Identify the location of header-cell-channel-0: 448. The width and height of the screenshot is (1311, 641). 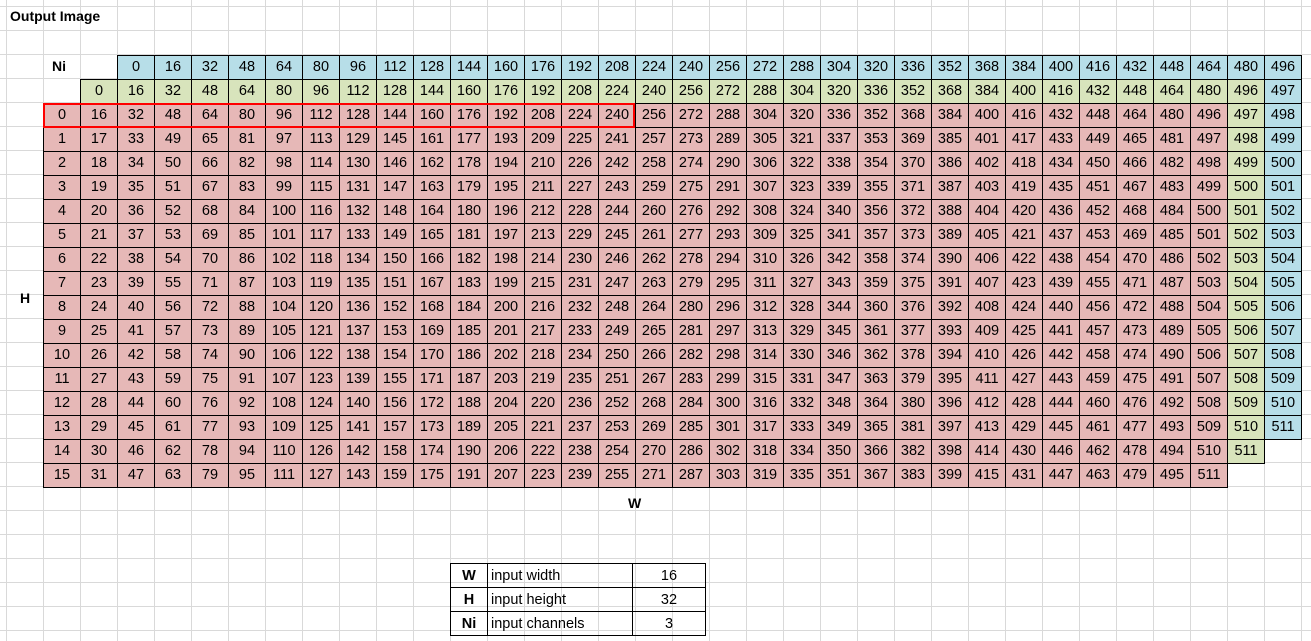
(1172, 67).